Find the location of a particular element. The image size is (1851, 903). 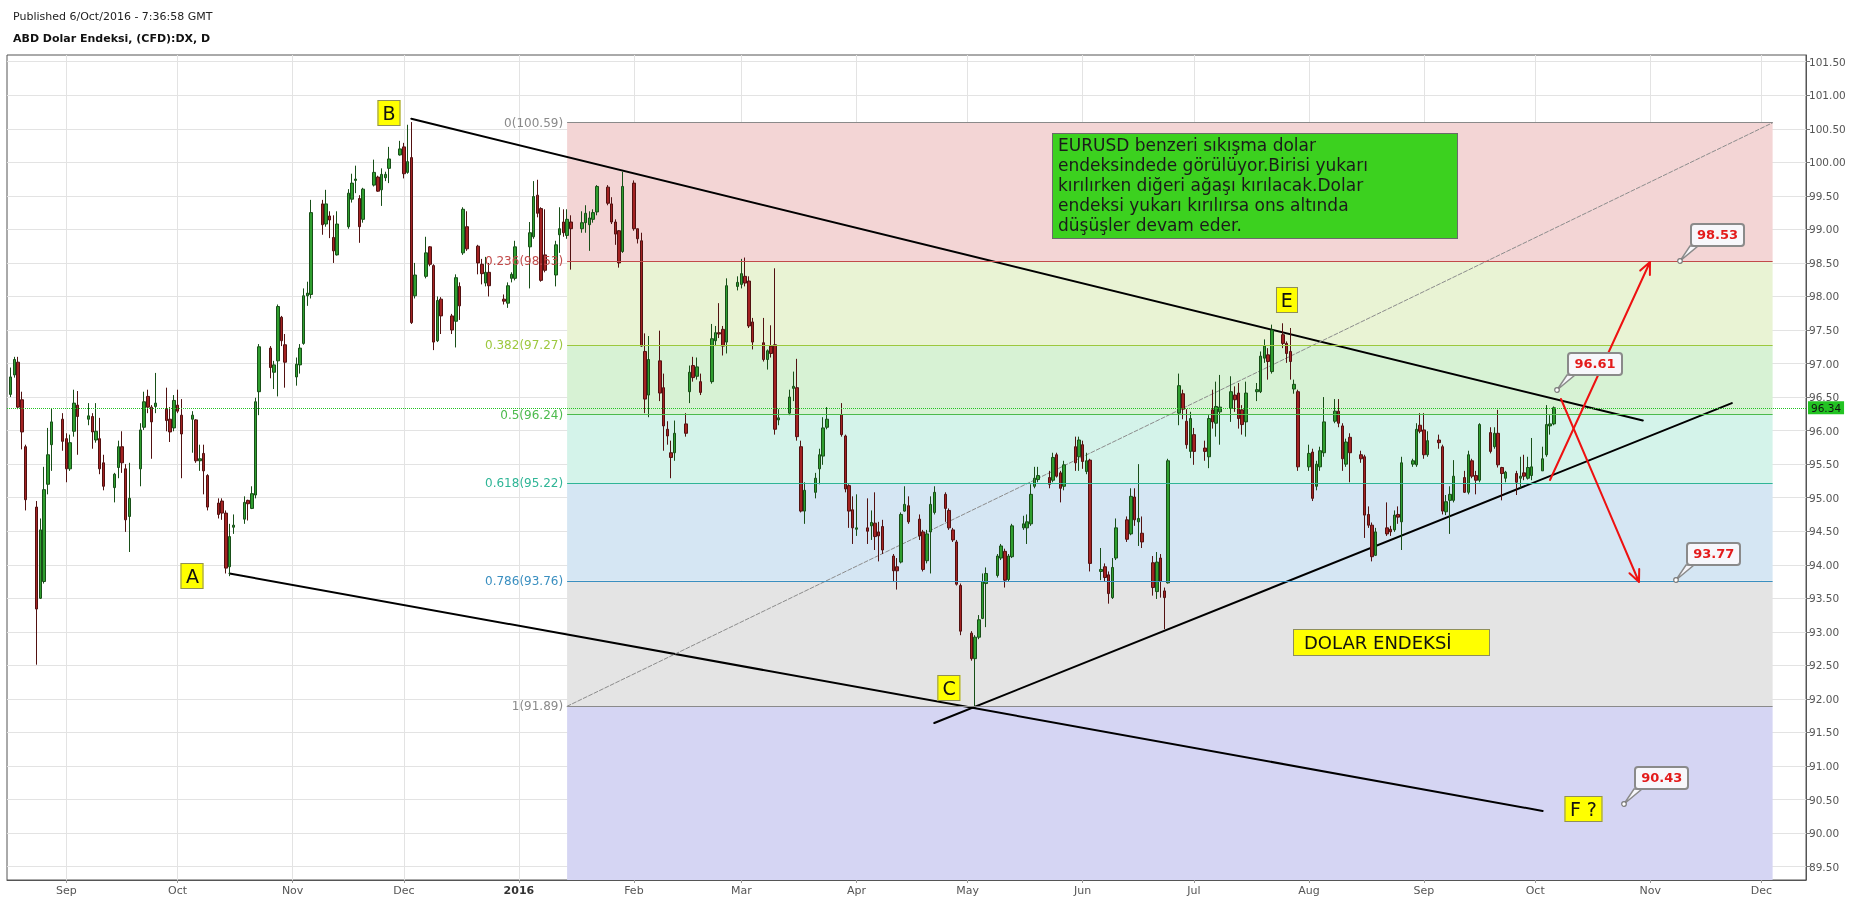

y-tick-label: 95.50 is located at coordinates (1824, 464).